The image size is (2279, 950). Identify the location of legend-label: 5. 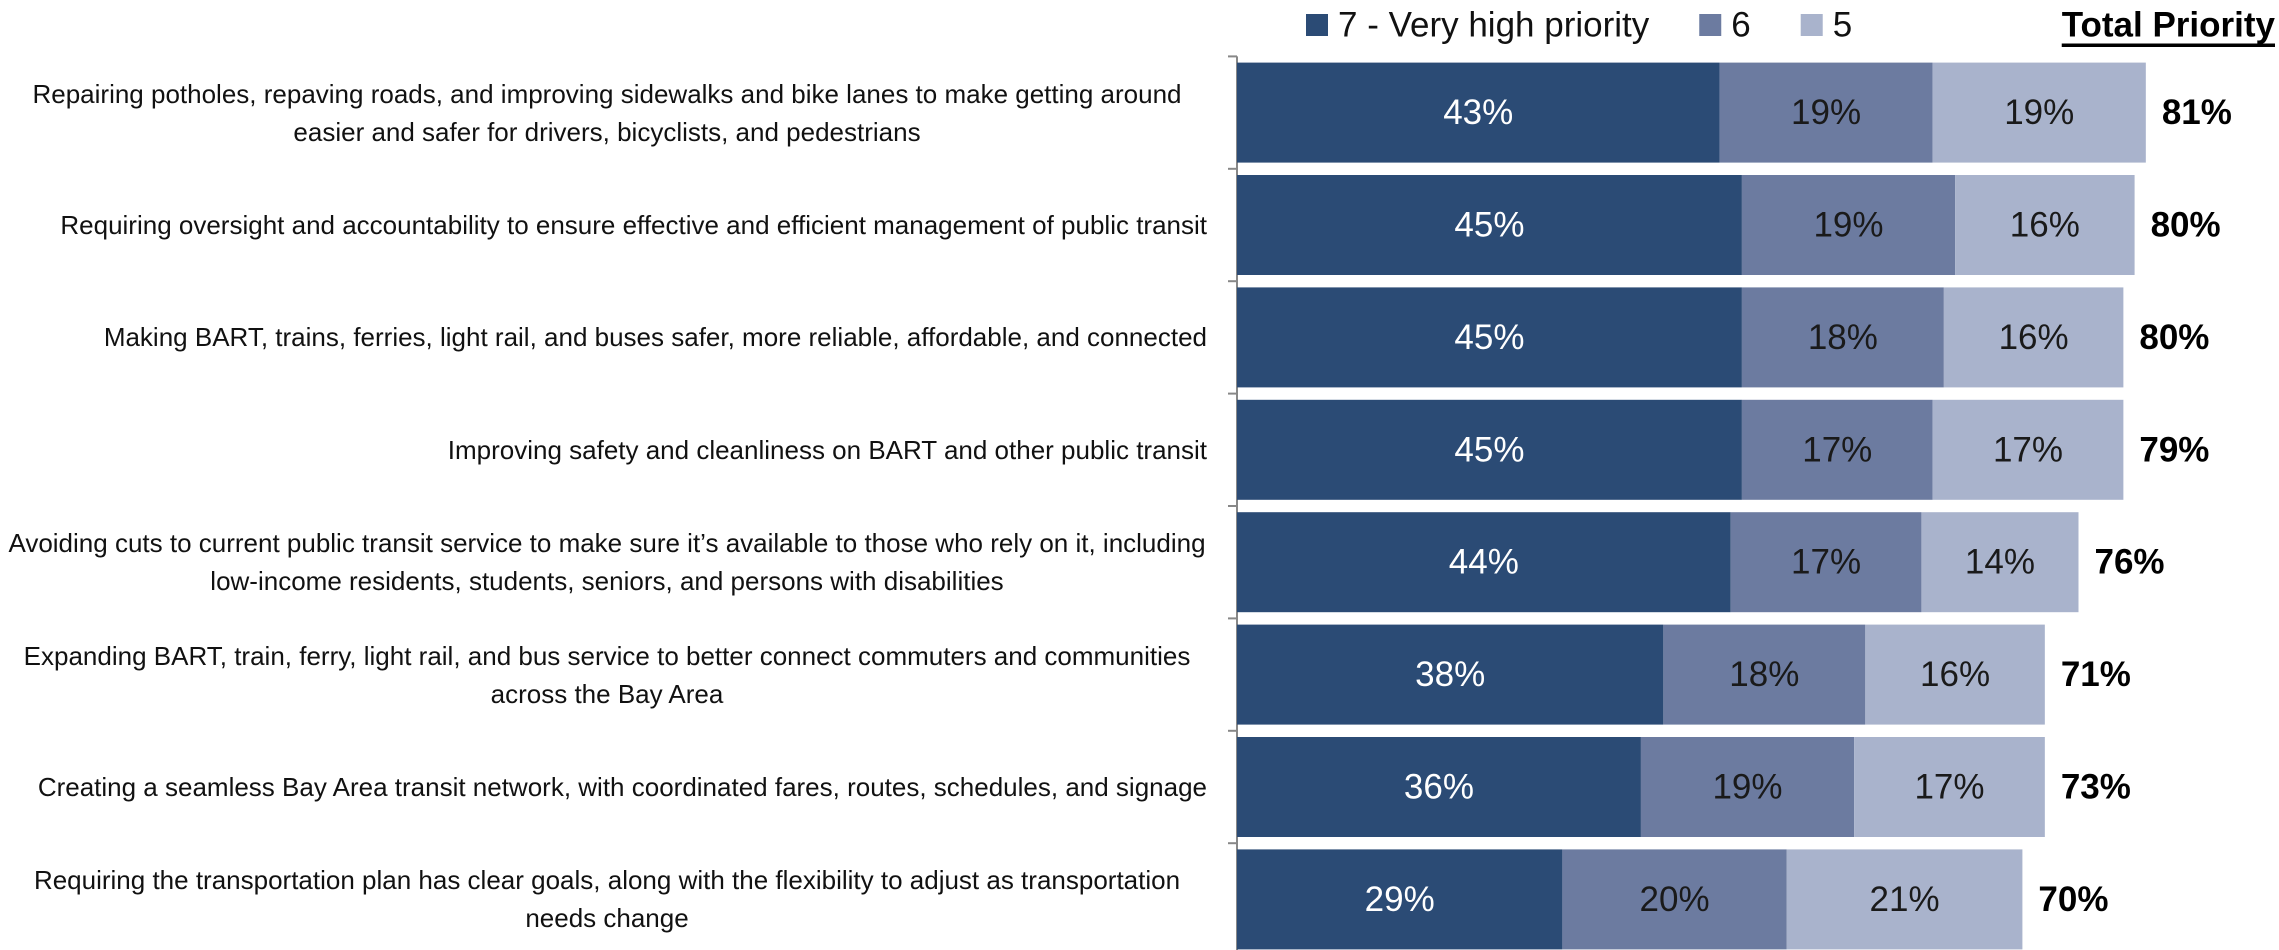
(1842, 25).